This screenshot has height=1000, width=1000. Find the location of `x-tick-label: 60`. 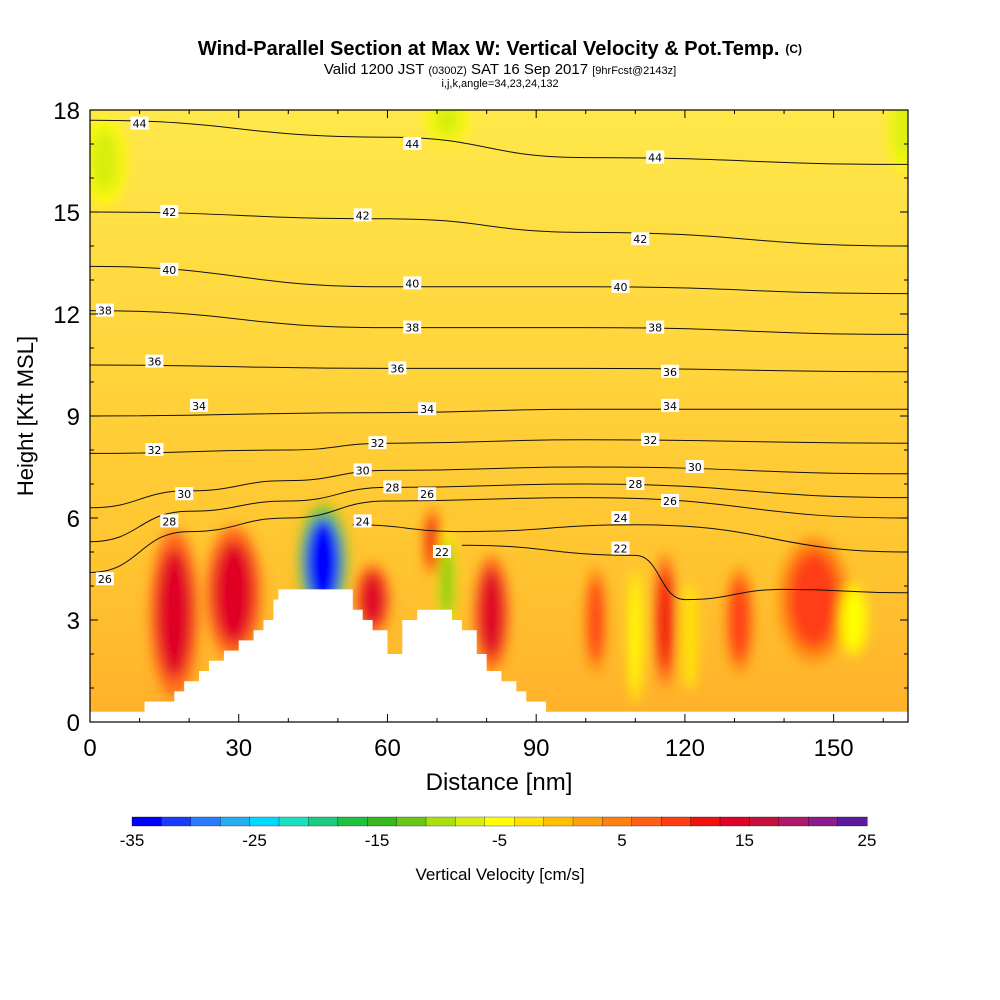

x-tick-label: 60 is located at coordinates (387, 748).